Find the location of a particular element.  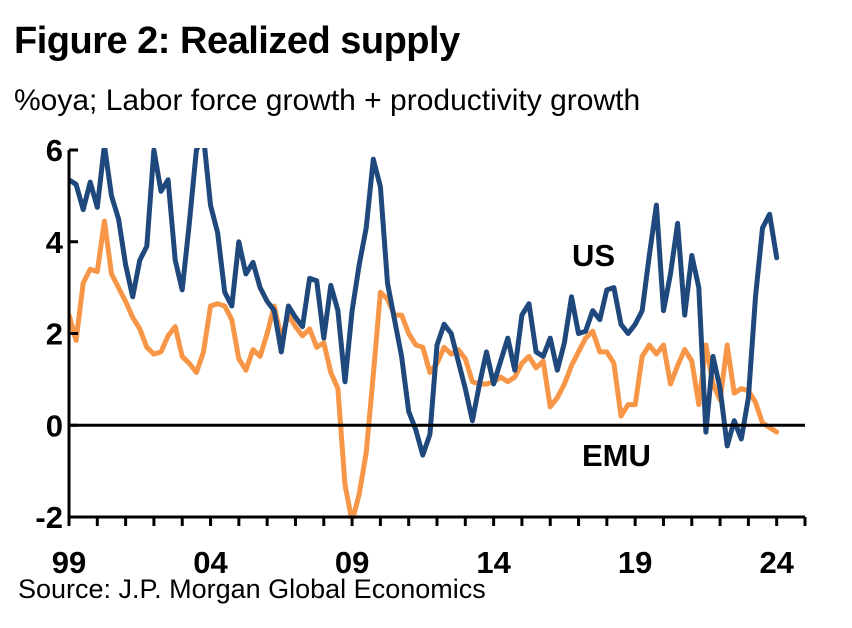

y-tick-label: 2 is located at coordinates (54, 334).